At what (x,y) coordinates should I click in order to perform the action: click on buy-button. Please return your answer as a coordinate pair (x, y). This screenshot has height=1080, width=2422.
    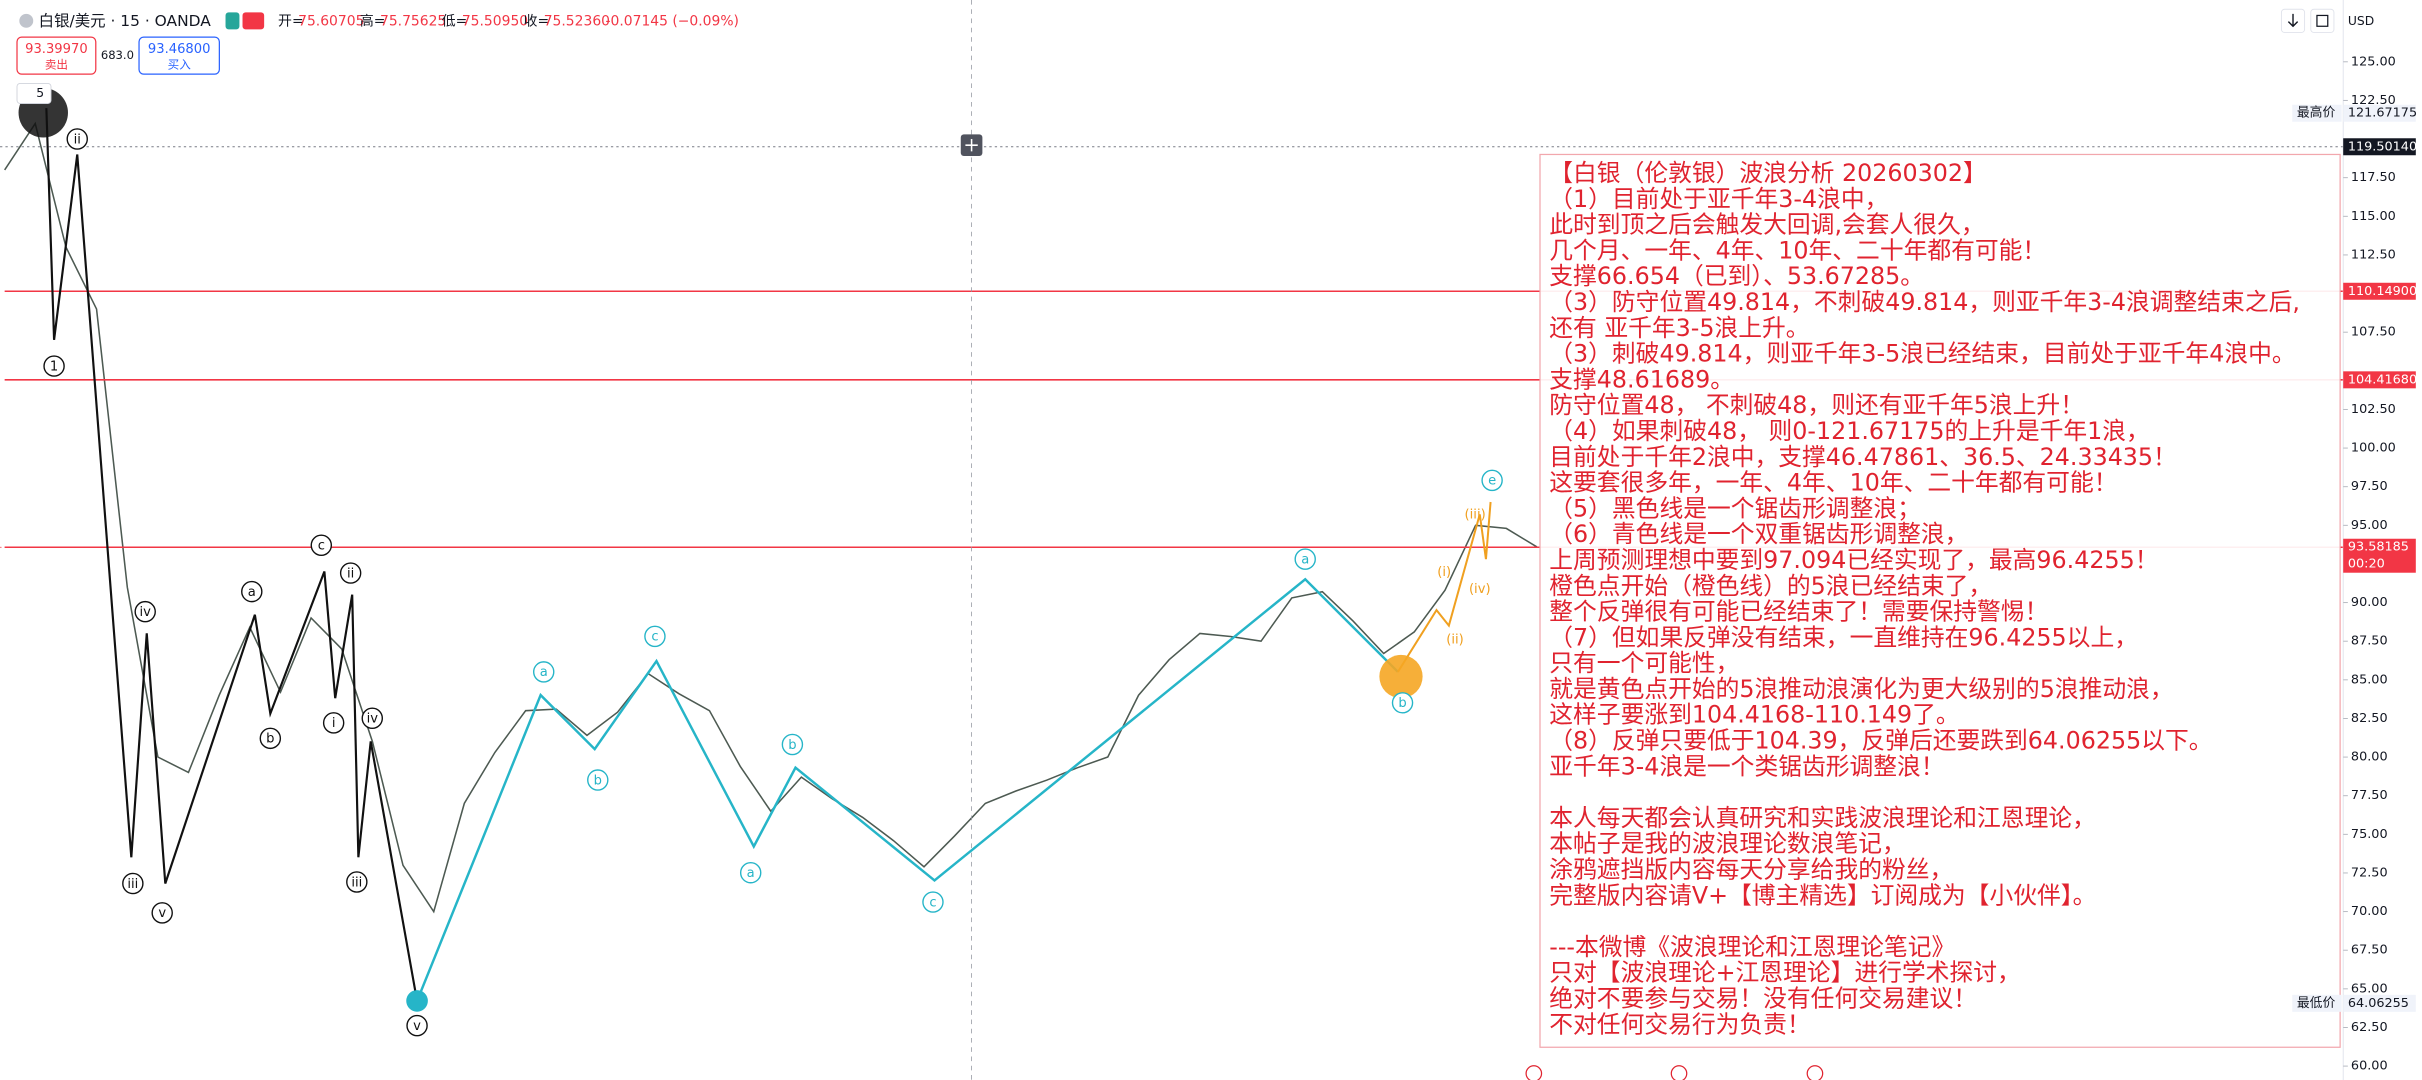
    Looking at the image, I should click on (179, 55).